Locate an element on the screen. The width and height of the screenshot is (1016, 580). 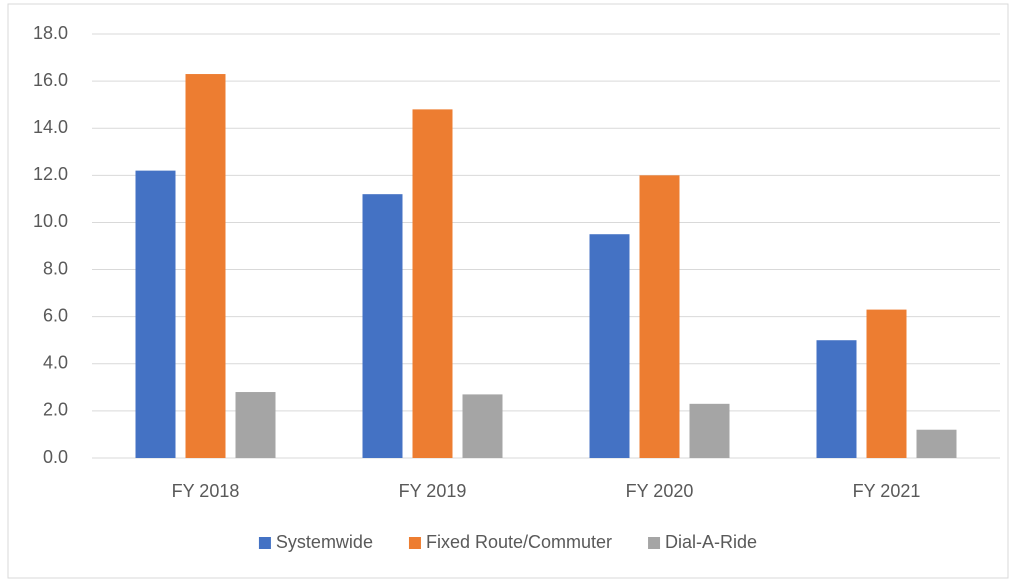
legend-label: Systemwide is located at coordinates (324, 542).